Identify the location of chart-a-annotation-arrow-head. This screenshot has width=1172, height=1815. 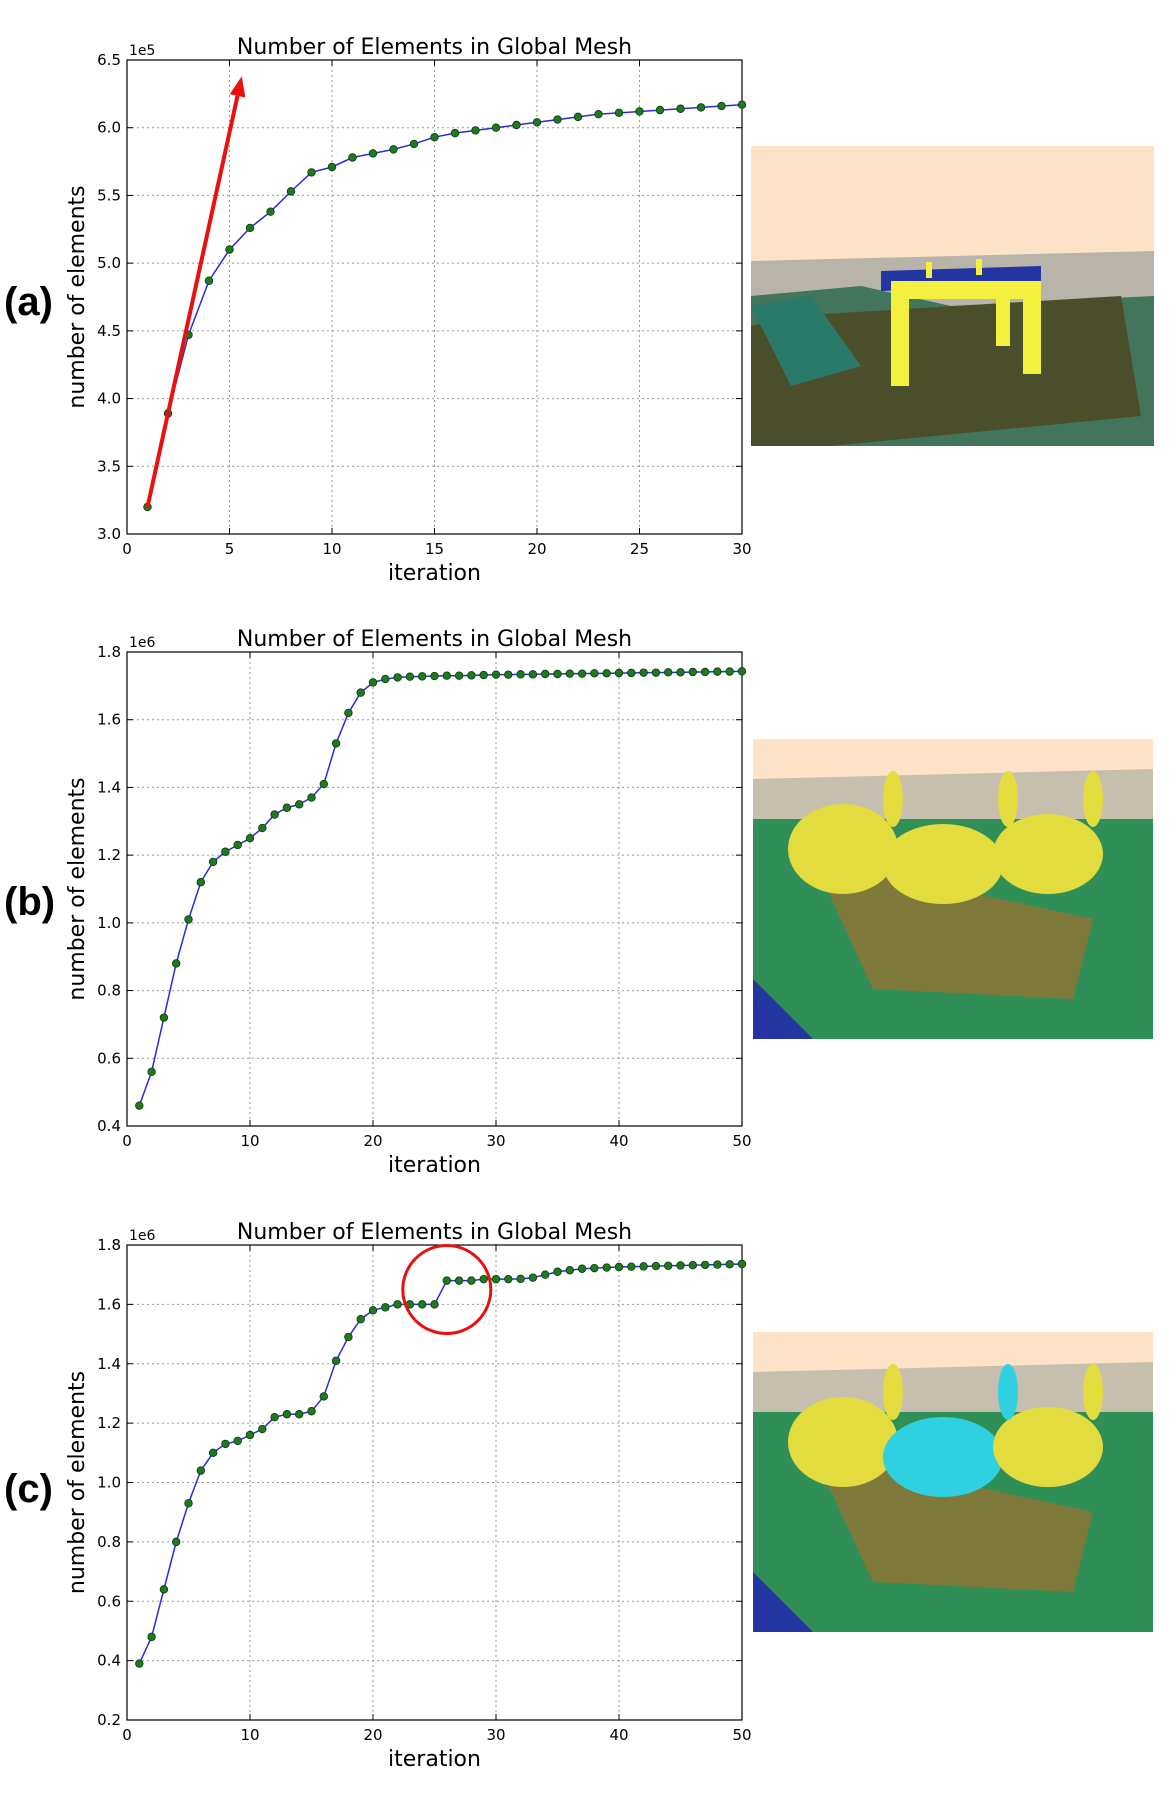
(237, 87).